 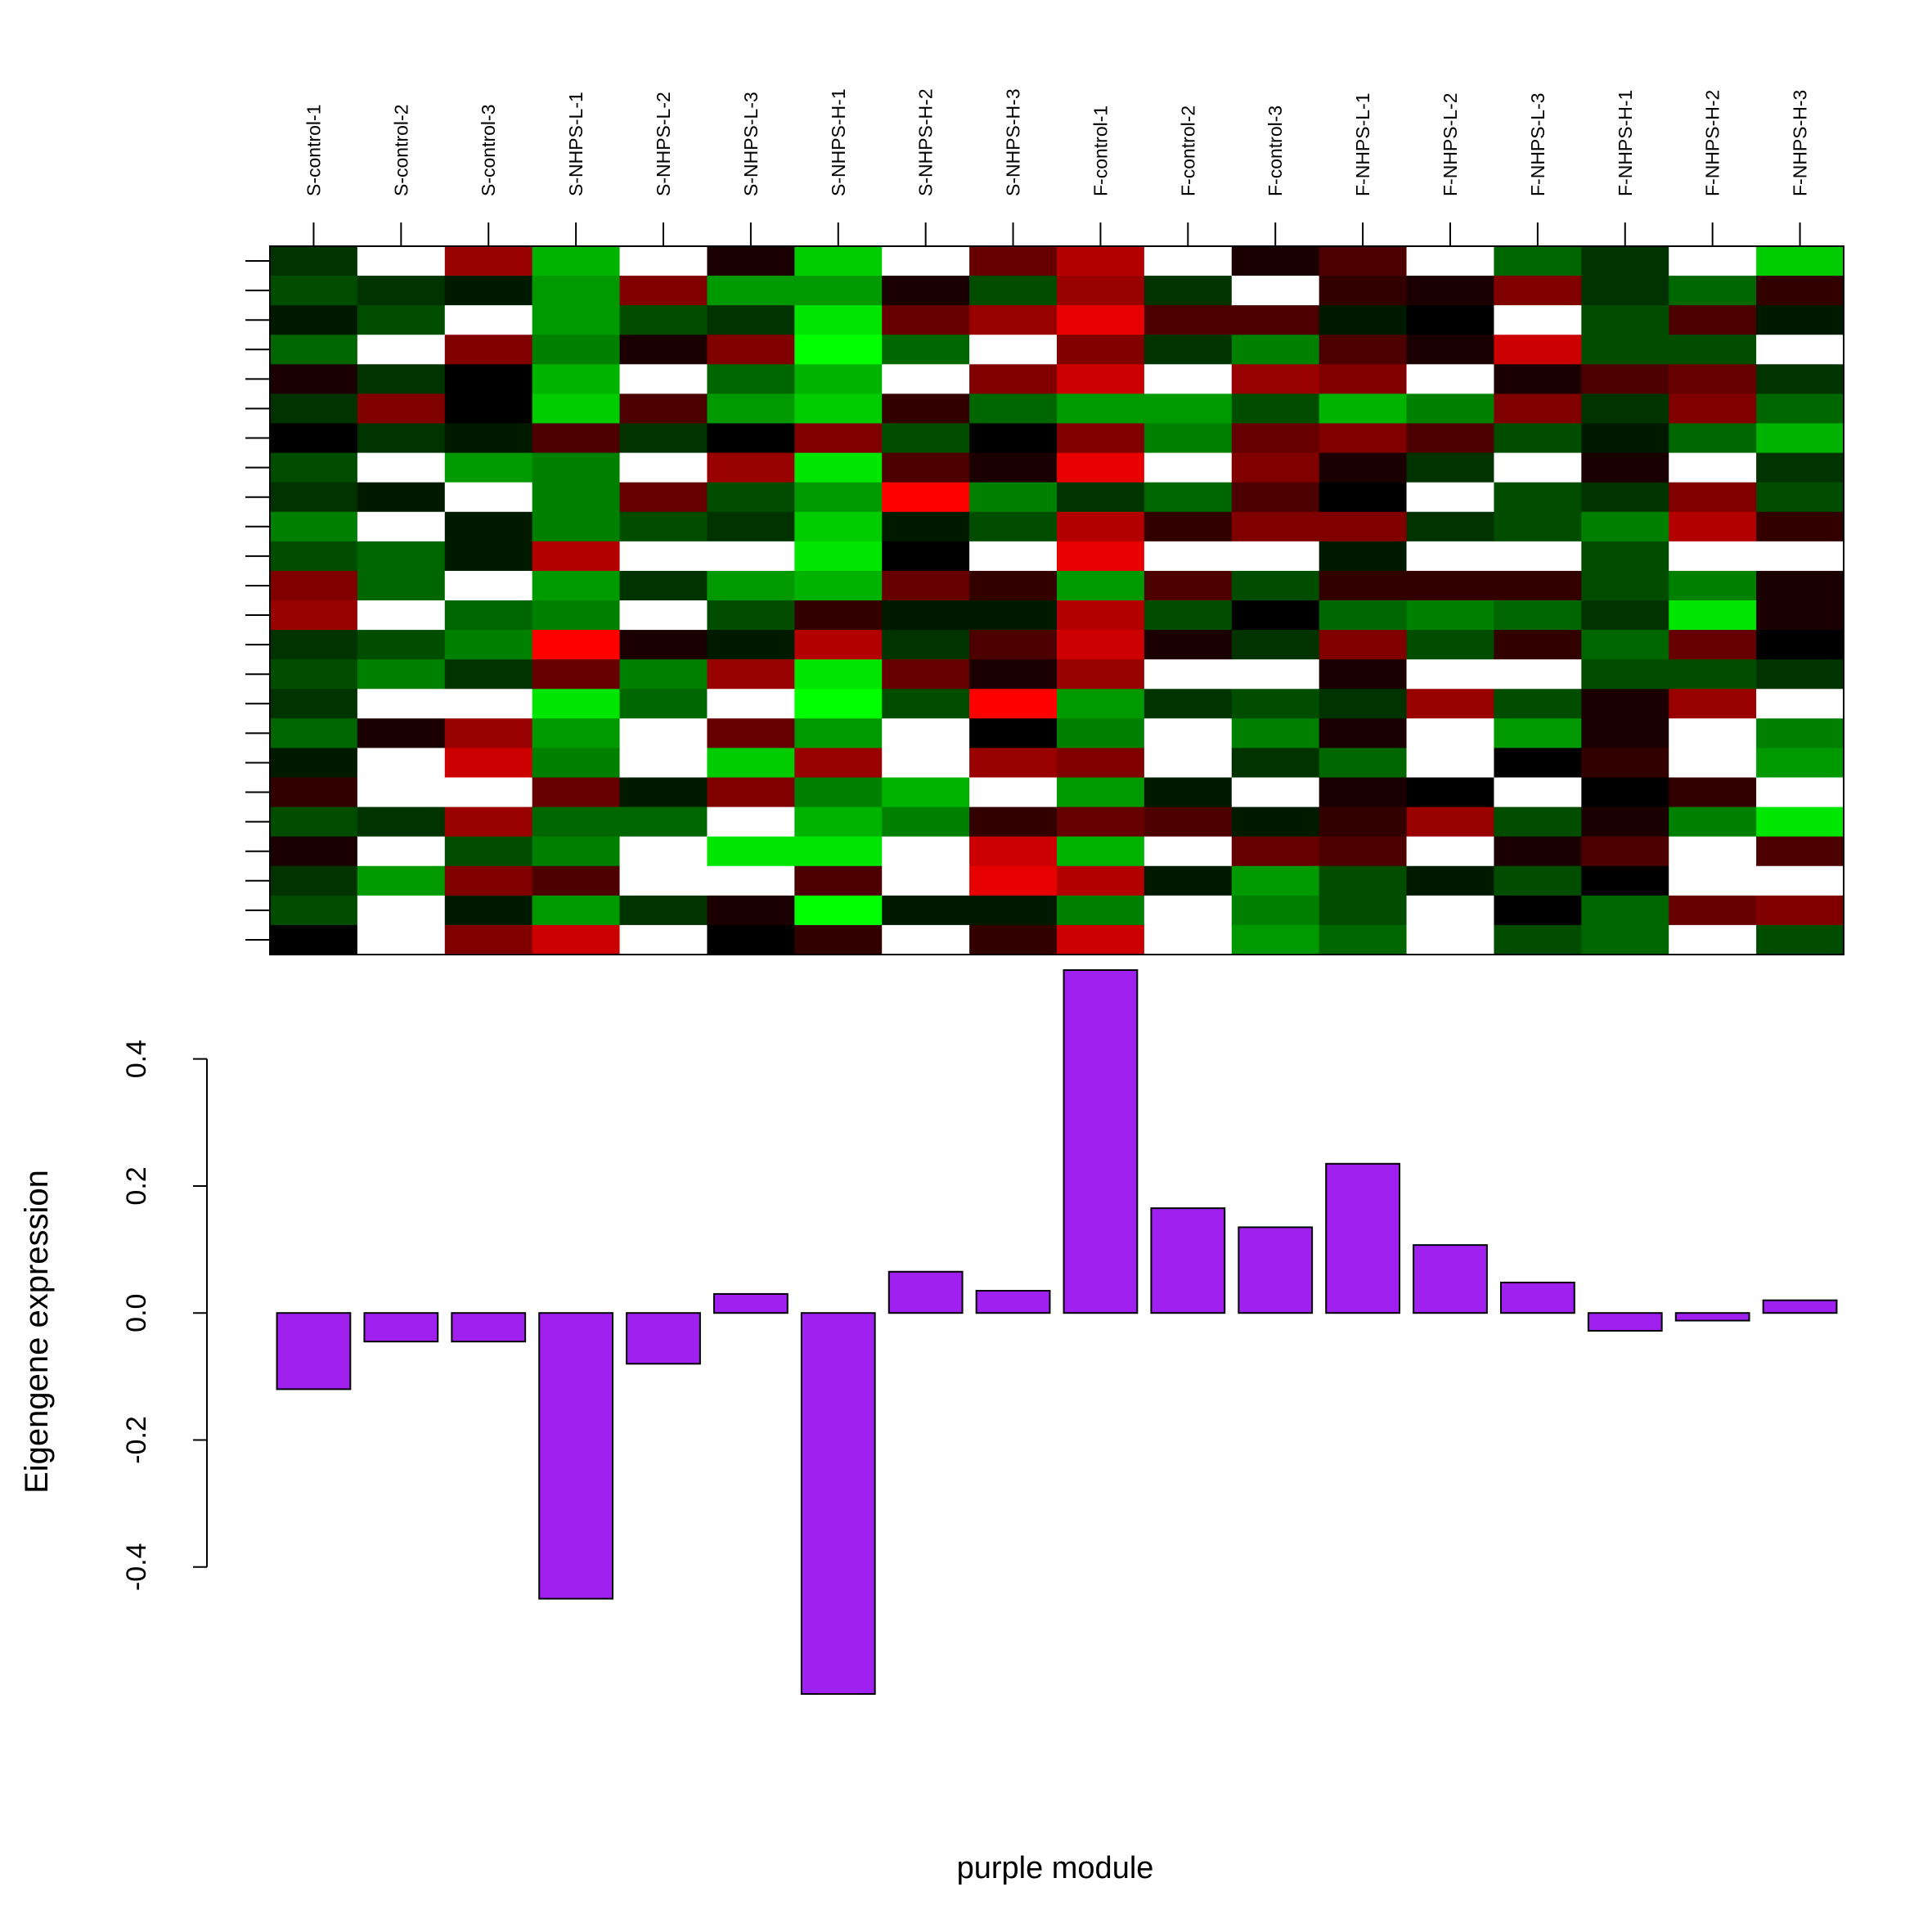 I want to click on column-label: S-NHPS-L-1, so click(x=576, y=144).